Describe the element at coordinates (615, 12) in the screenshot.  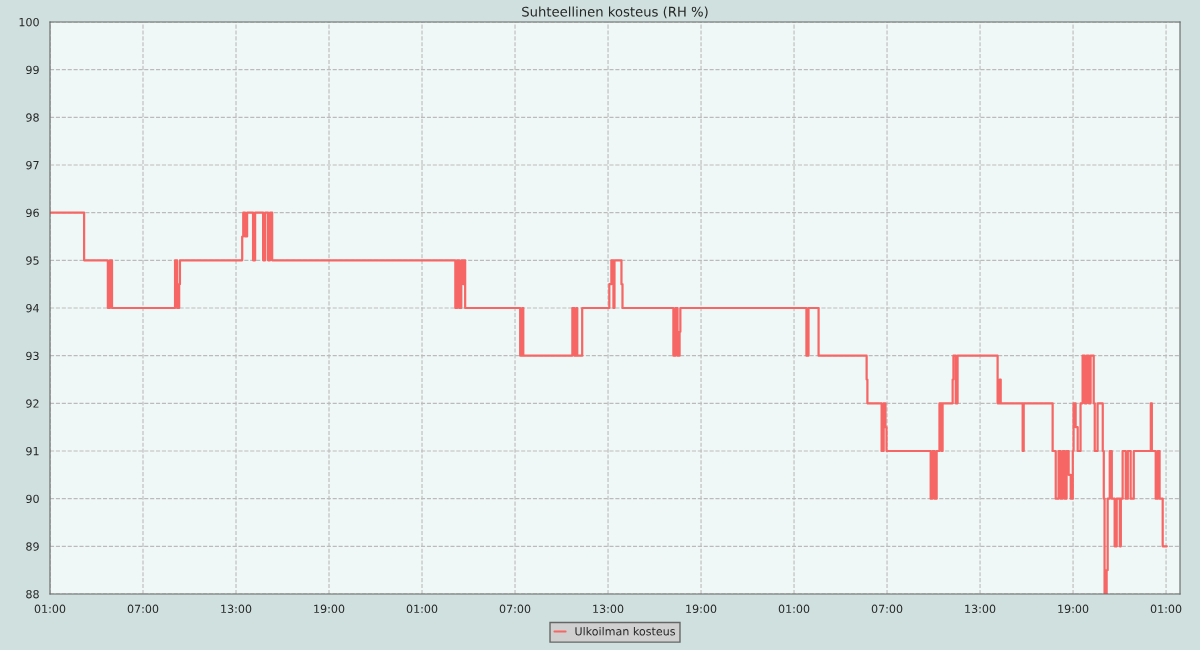
I see `chart-title: Suhteellinen kosteus (RH %)` at that location.